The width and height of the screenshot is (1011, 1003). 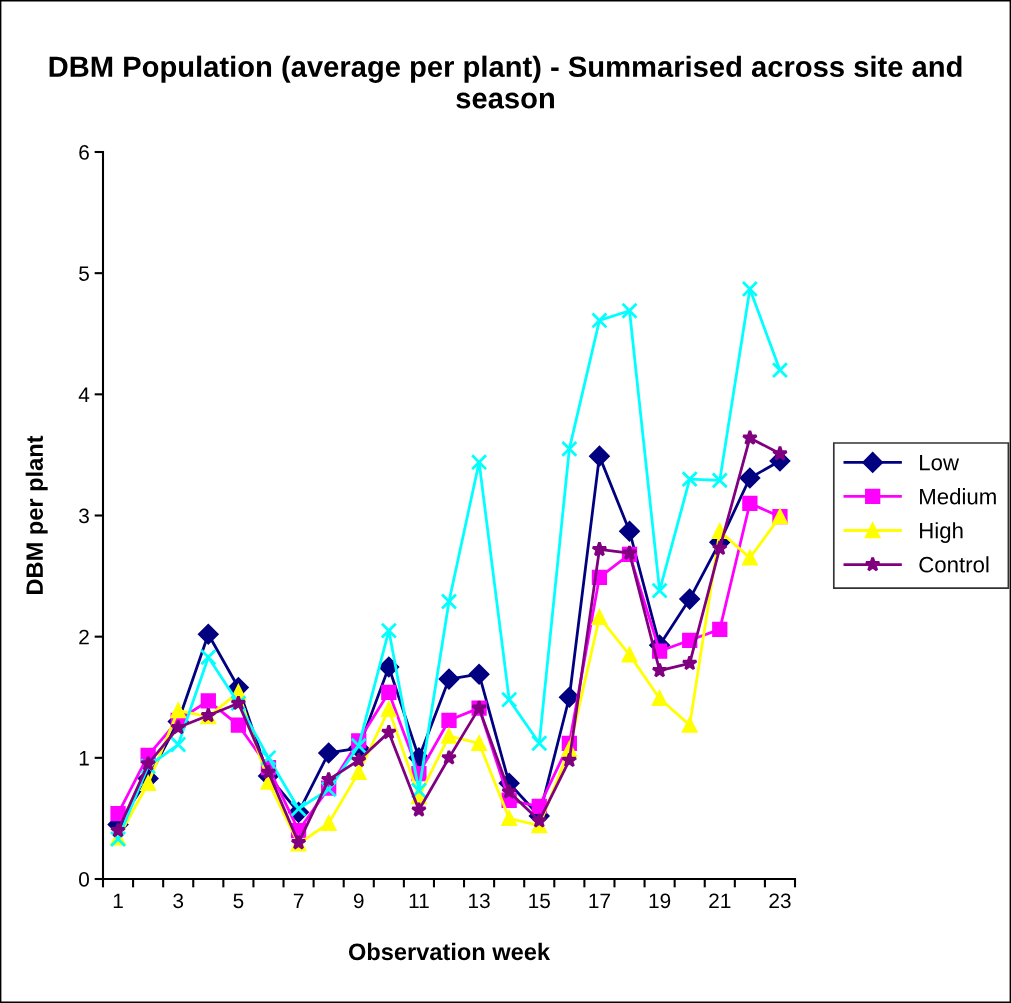 I want to click on legend-label: Low, so click(x=940, y=462).